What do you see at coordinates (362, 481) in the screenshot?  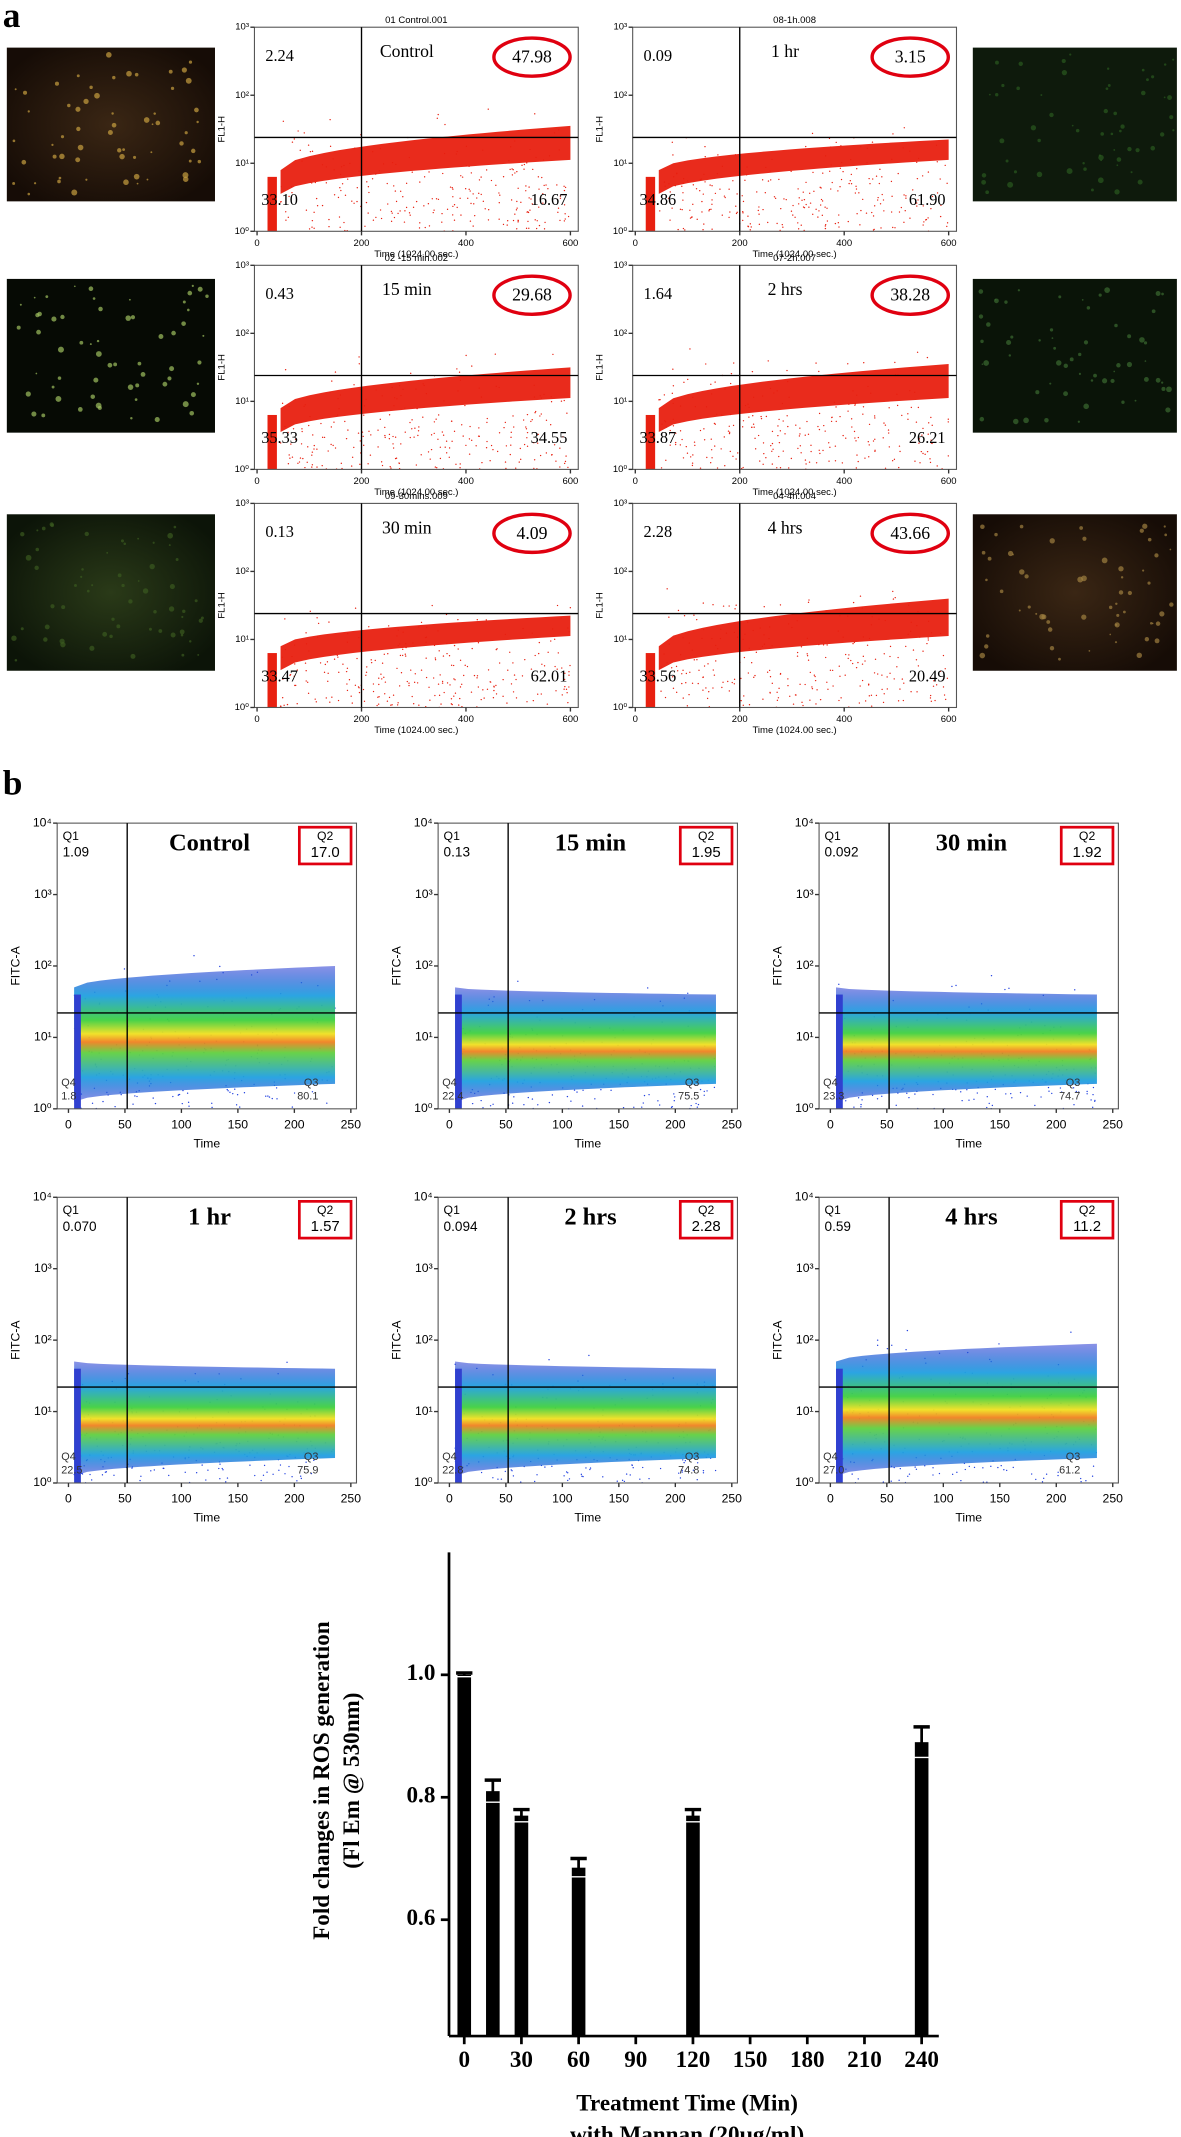 I see `x-tick-label: 200` at bounding box center [362, 481].